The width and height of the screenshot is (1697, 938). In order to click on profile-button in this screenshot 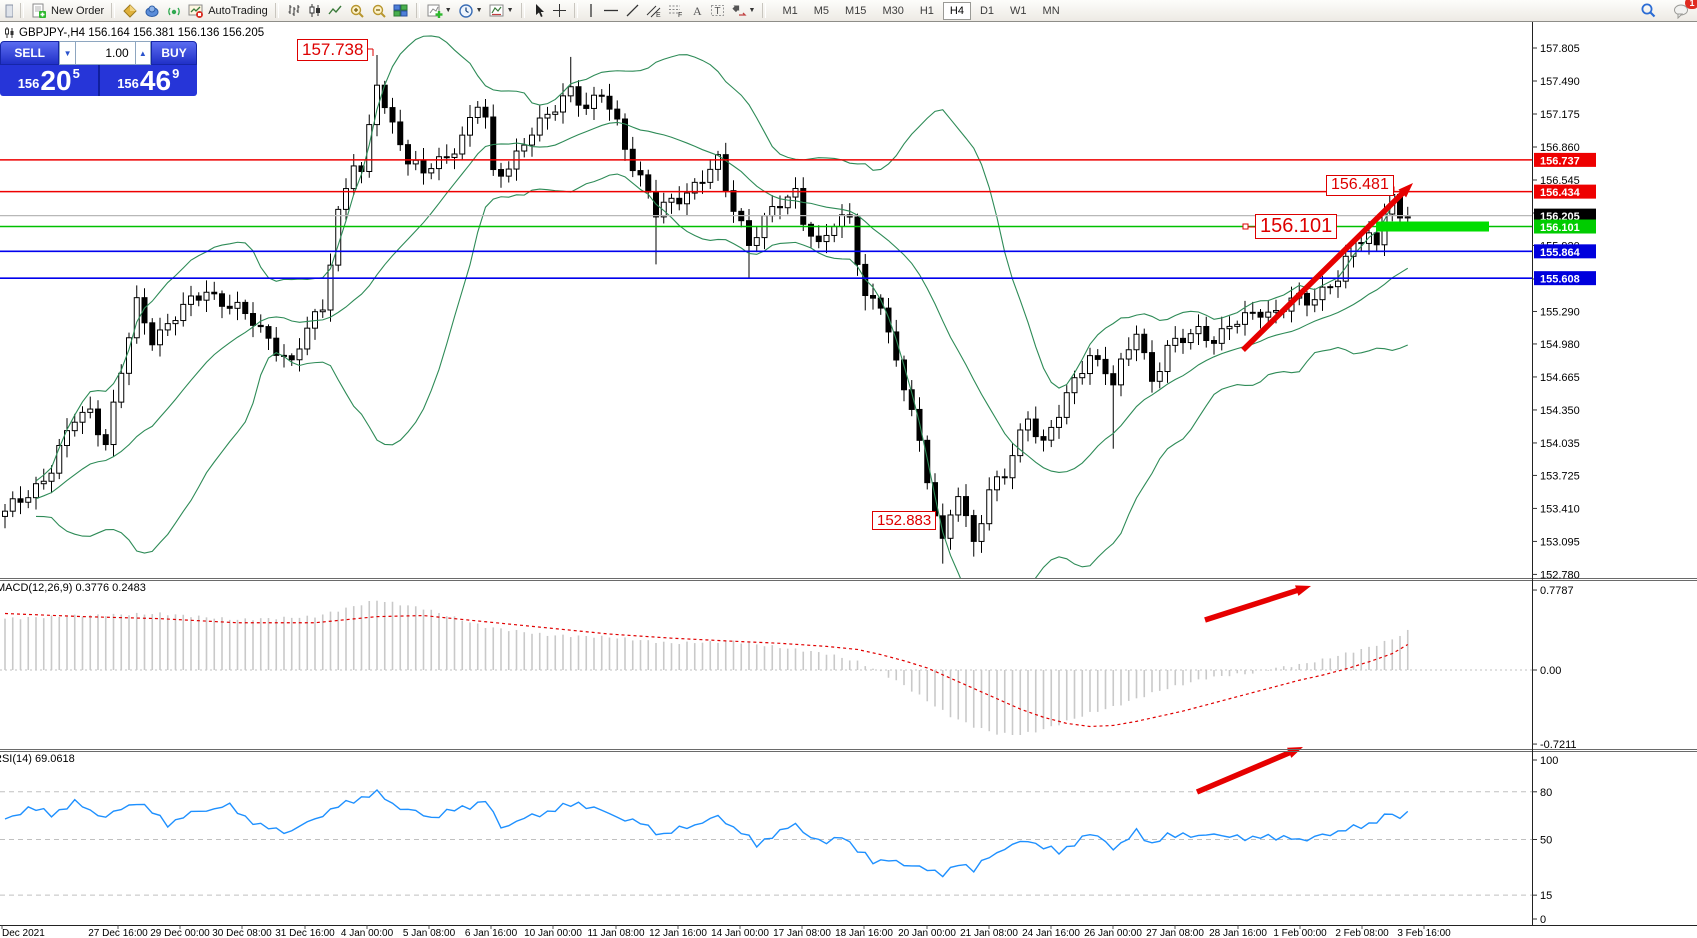, I will do `click(130, 10)`.